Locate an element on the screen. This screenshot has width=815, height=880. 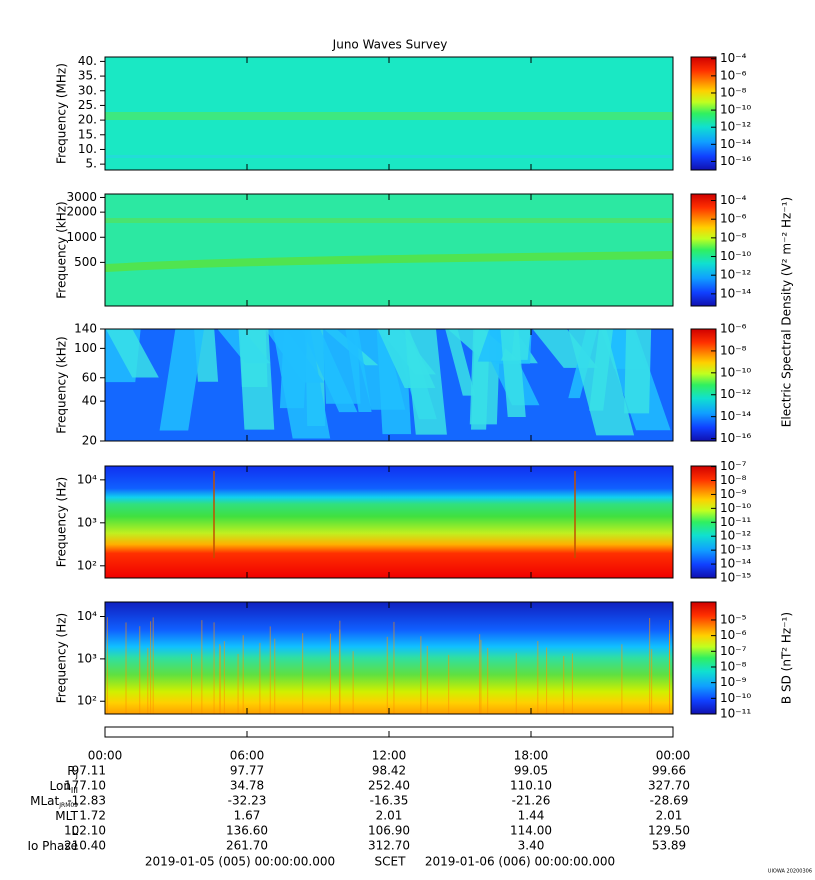
ephemeris-value: 252.40 is located at coordinates (389, 786).